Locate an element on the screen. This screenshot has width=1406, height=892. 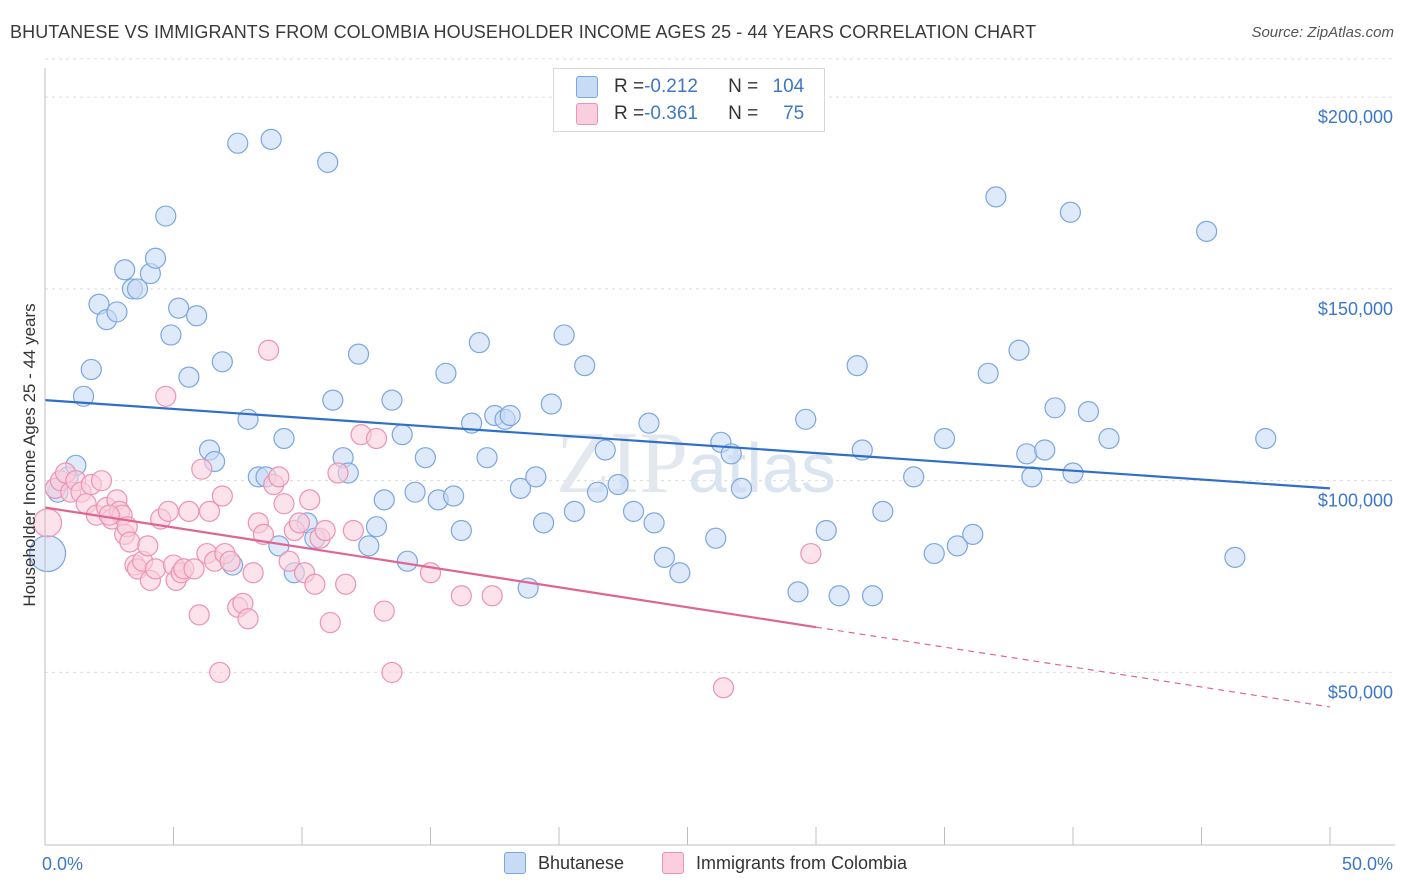
y-tick-label: $50,000 is located at coordinates (1360, 692).